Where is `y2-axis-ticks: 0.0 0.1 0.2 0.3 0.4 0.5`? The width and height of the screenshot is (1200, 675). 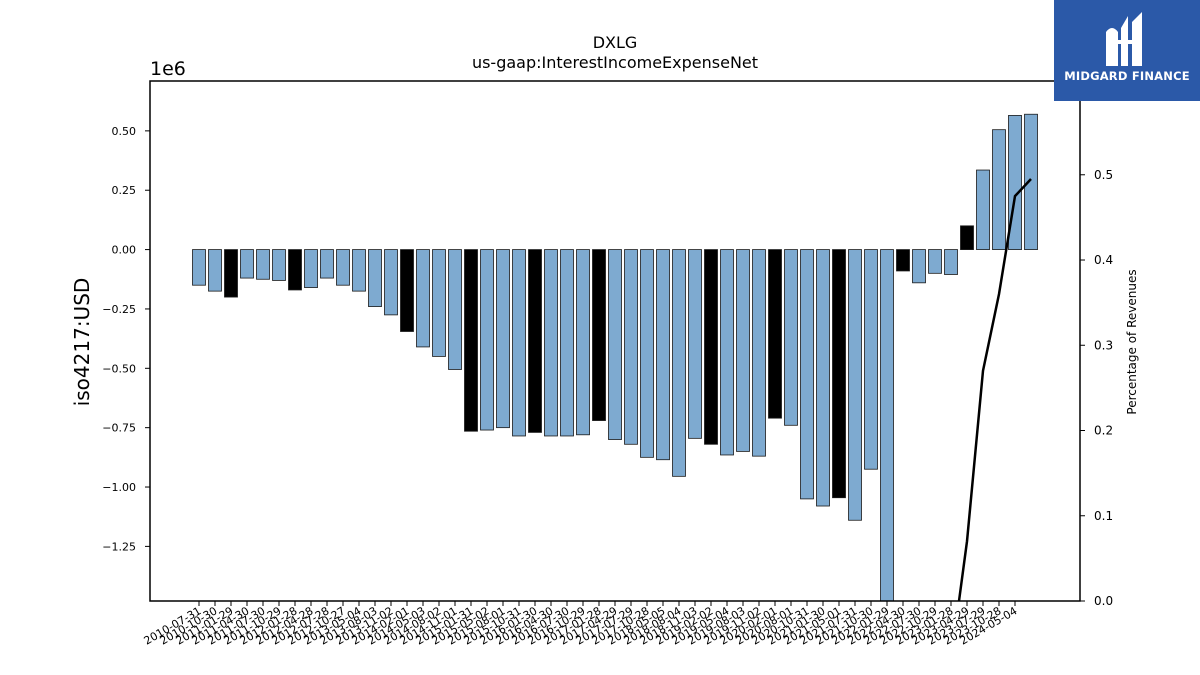 y2-axis-ticks: 0.0 0.1 0.2 0.3 0.4 0.5 is located at coordinates (1096, 388).